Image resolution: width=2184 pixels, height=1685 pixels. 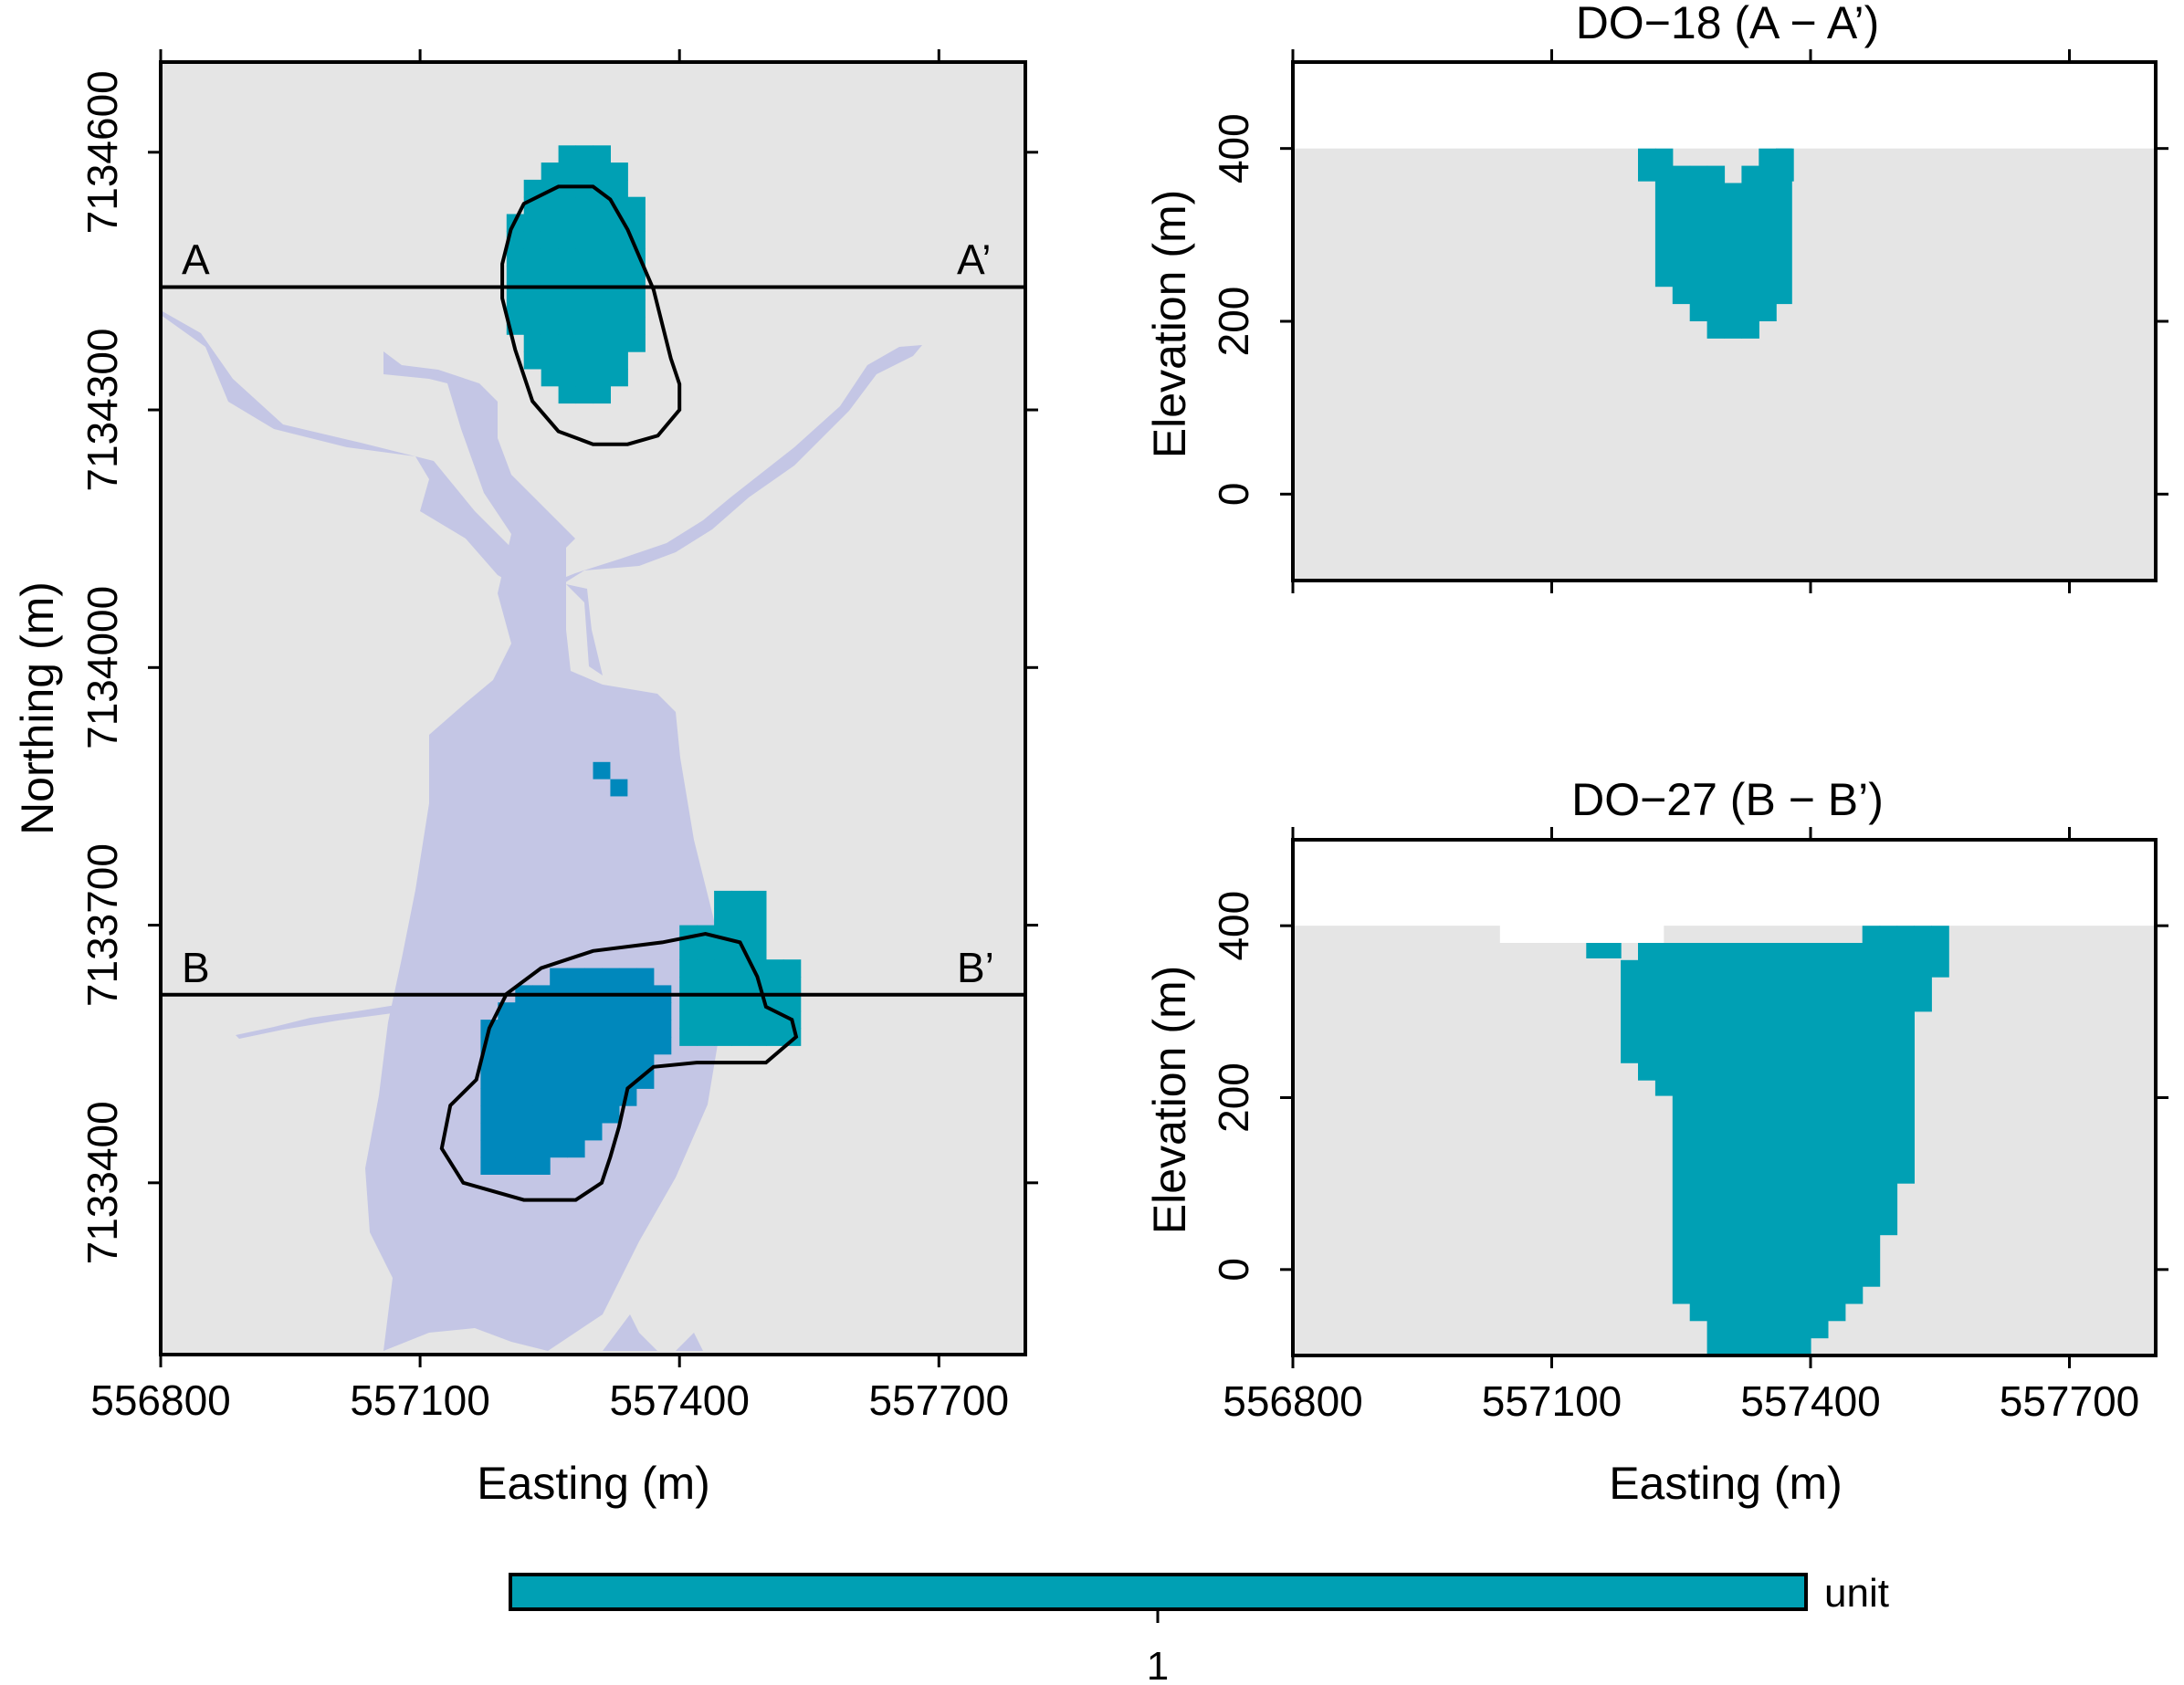 What do you see at coordinates (594, 1483) in the screenshot?
I see `plan-map-x-axis-label: Easting (m)` at bounding box center [594, 1483].